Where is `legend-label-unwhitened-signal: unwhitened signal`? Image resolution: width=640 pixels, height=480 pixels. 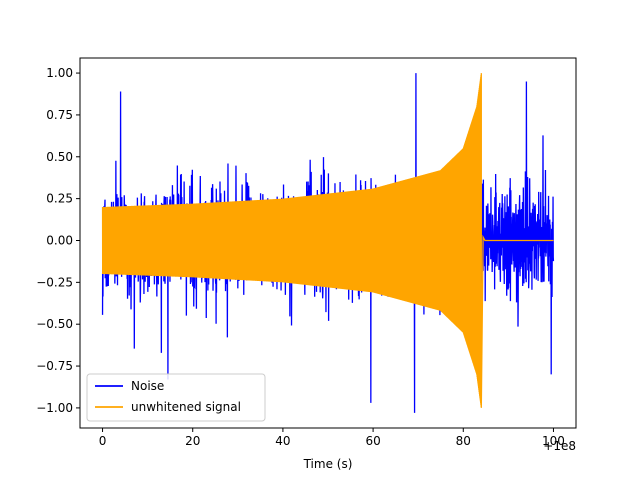 legend-label-unwhitened-signal: unwhitened signal is located at coordinates (186, 407).